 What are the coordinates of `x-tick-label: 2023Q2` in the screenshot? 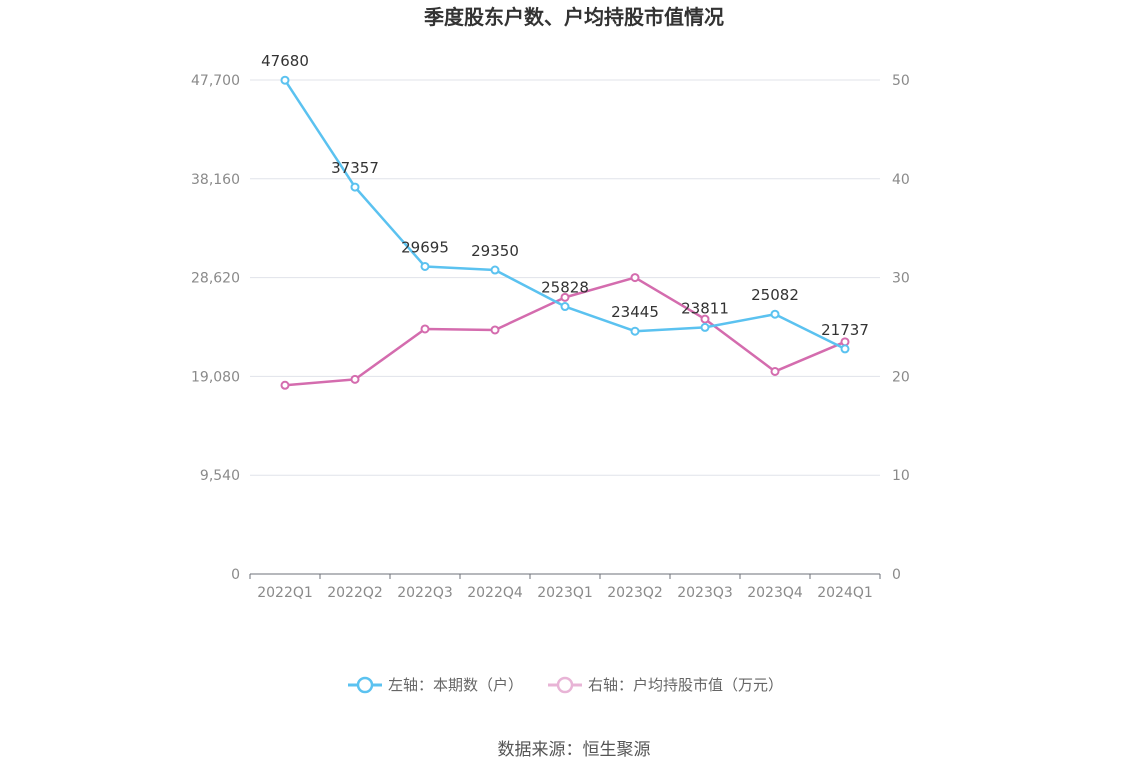 It's located at (635, 593).